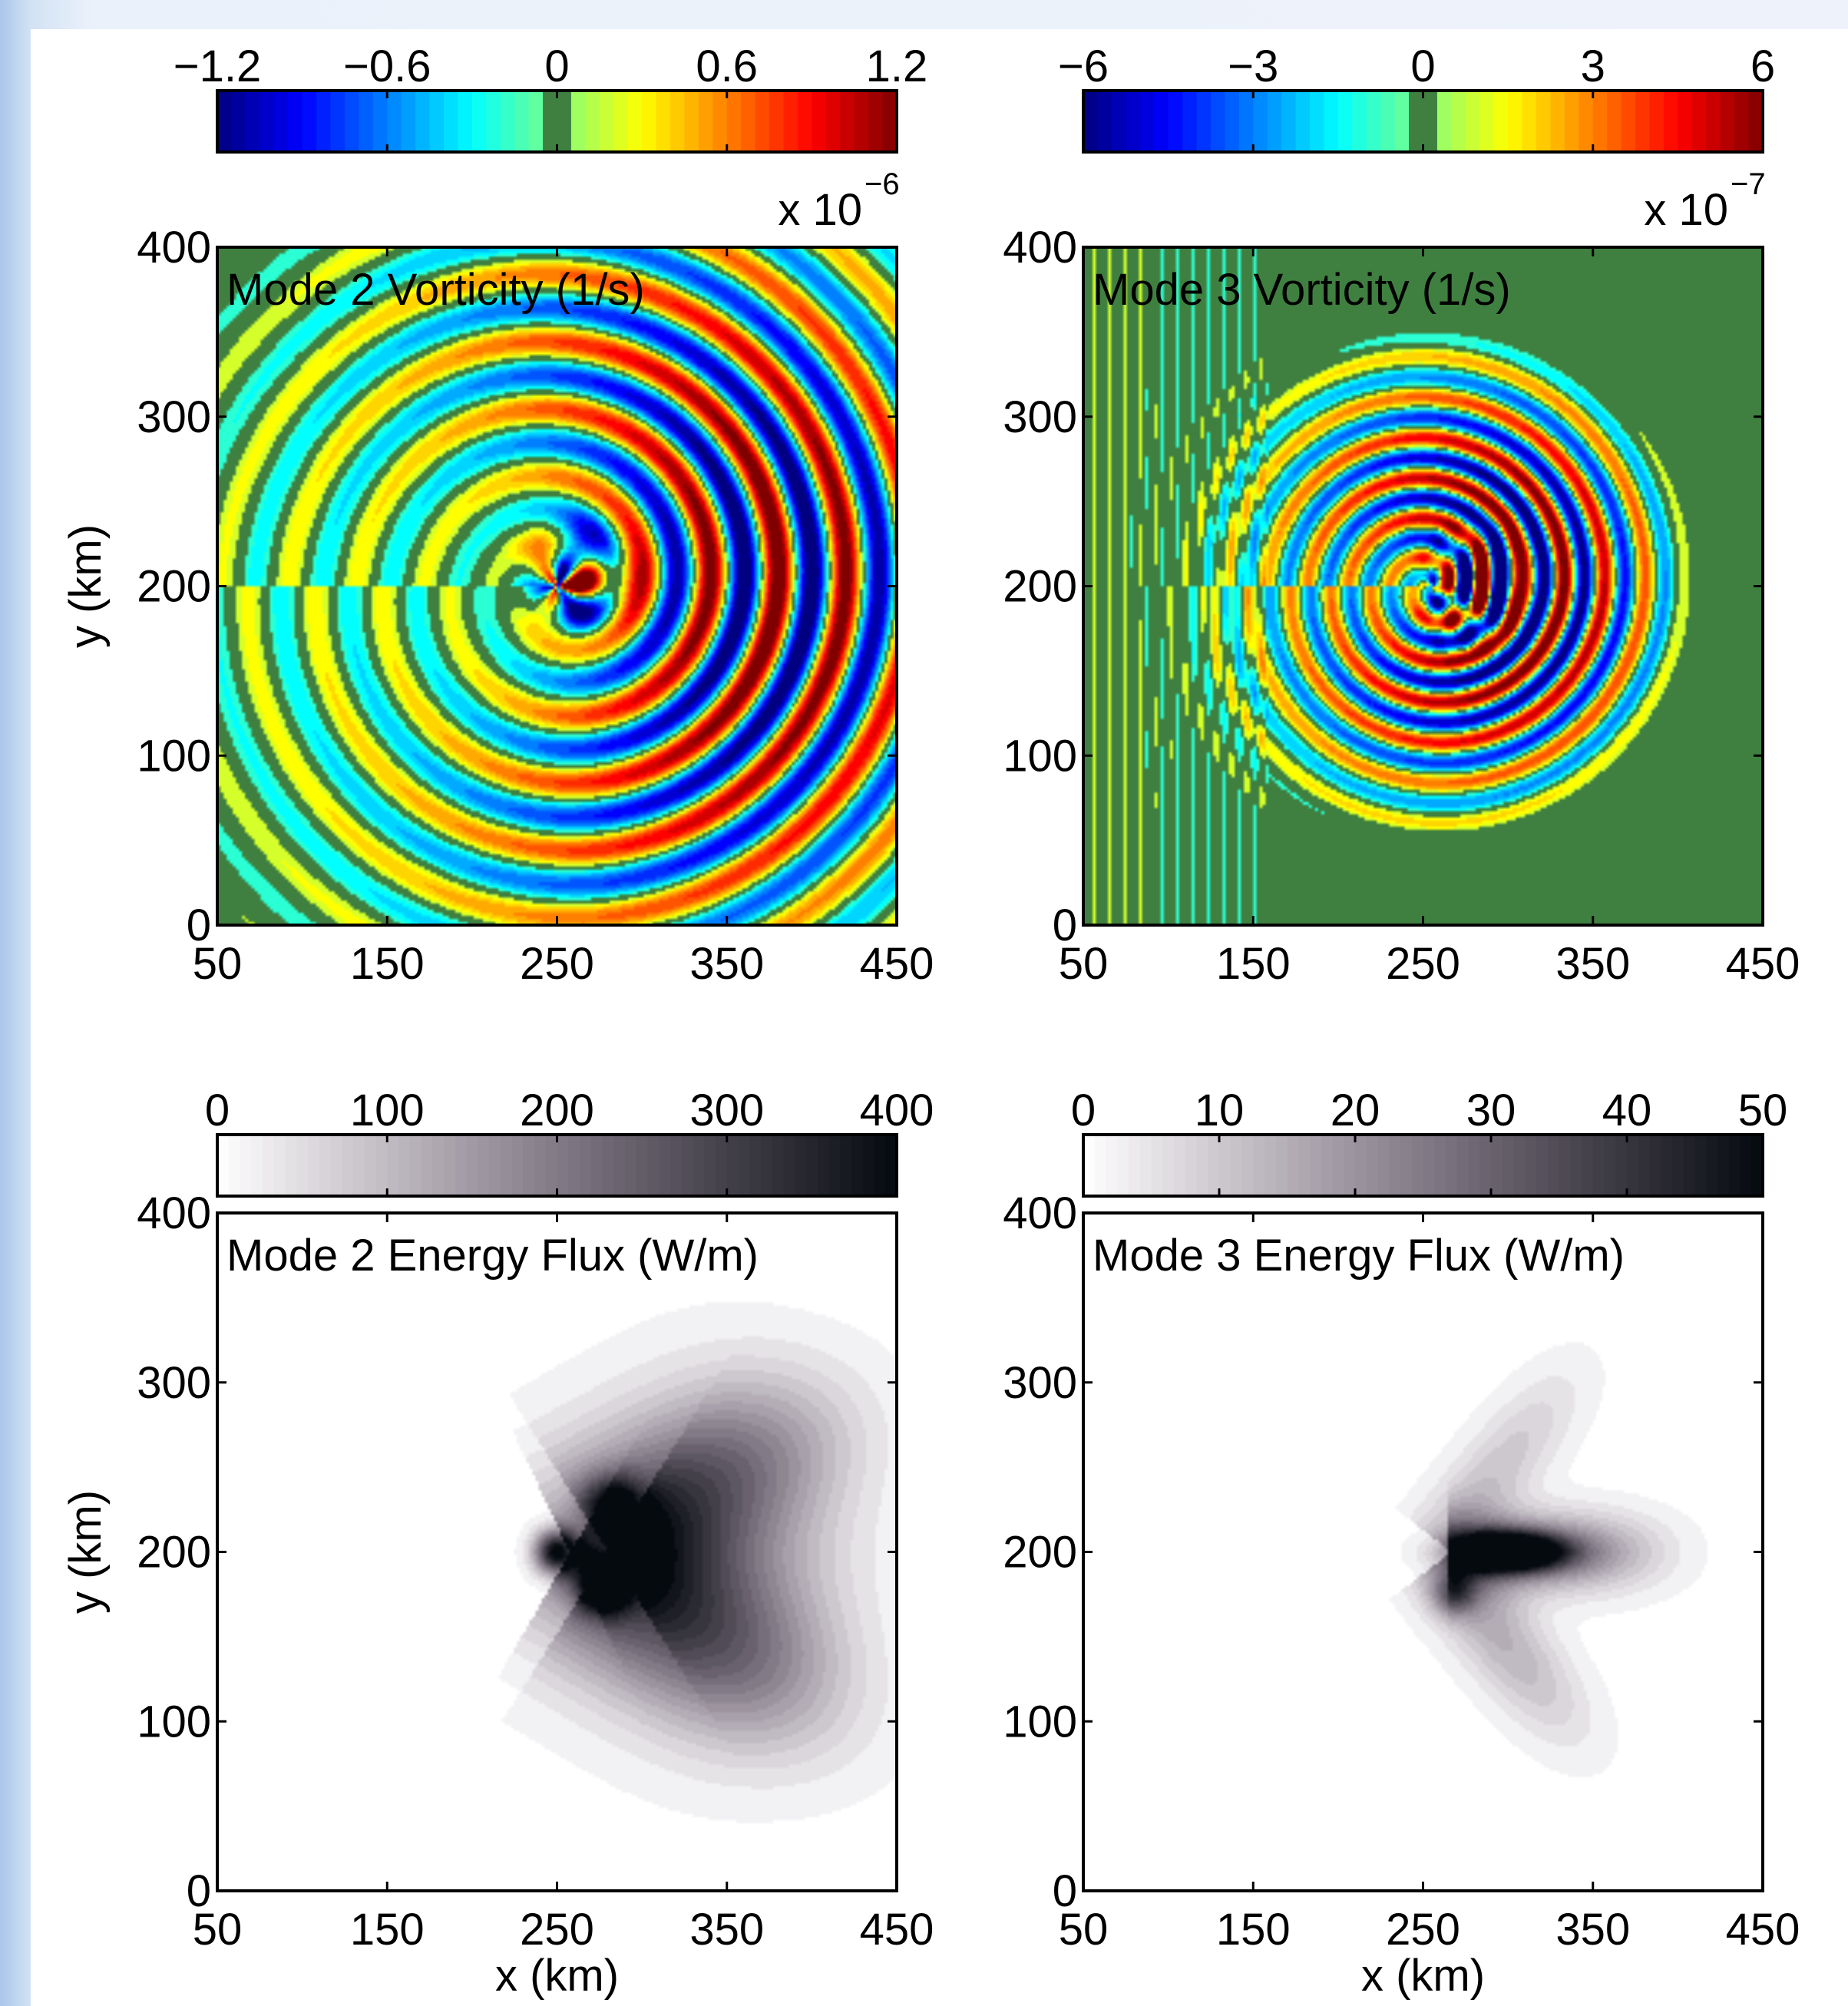  I want to click on x-tick-label: 250, so click(1423, 964).